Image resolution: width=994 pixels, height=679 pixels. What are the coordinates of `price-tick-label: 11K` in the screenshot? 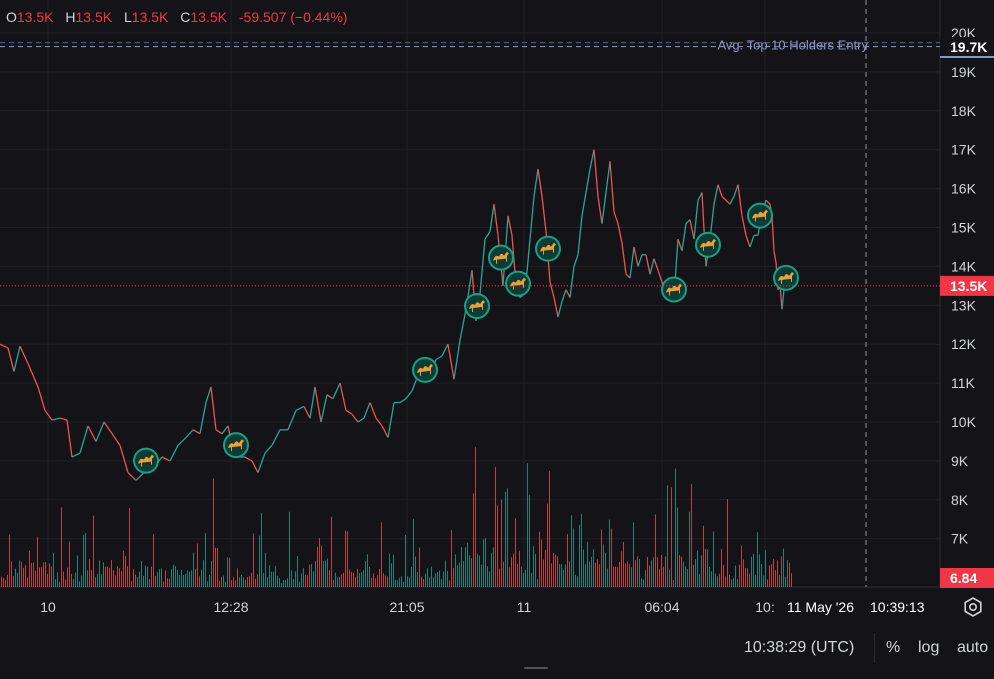 It's located at (963, 383).